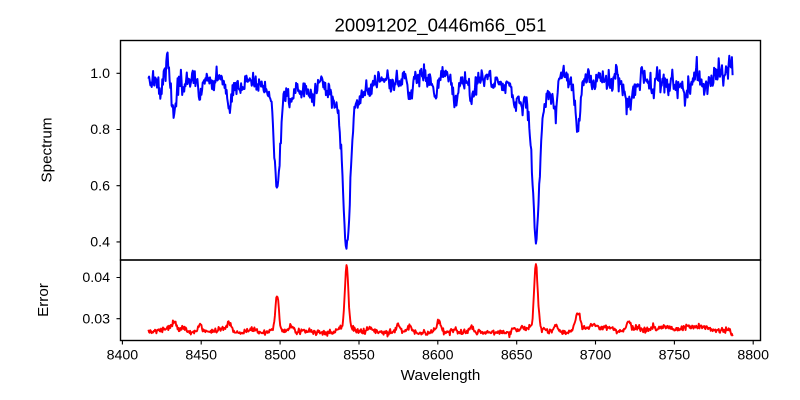 The image size is (800, 400). What do you see at coordinates (100, 74) in the screenshot?
I see `svg-text: 1.0` at bounding box center [100, 74].